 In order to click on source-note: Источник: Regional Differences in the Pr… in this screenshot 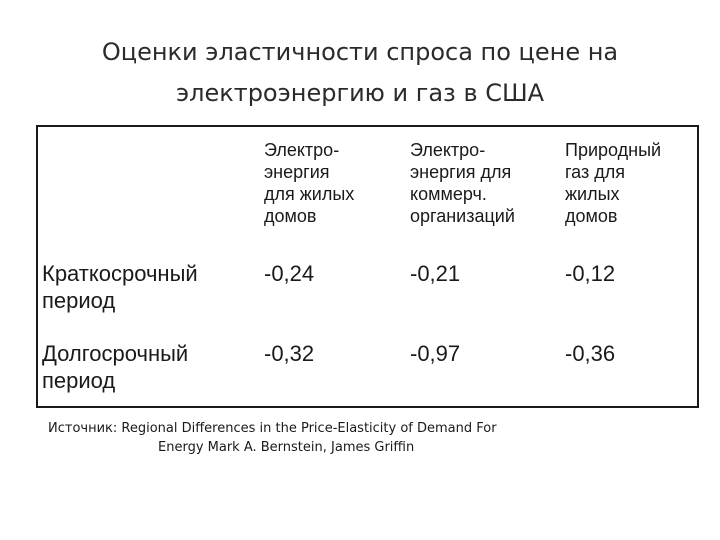, I will do `click(308, 438)`.